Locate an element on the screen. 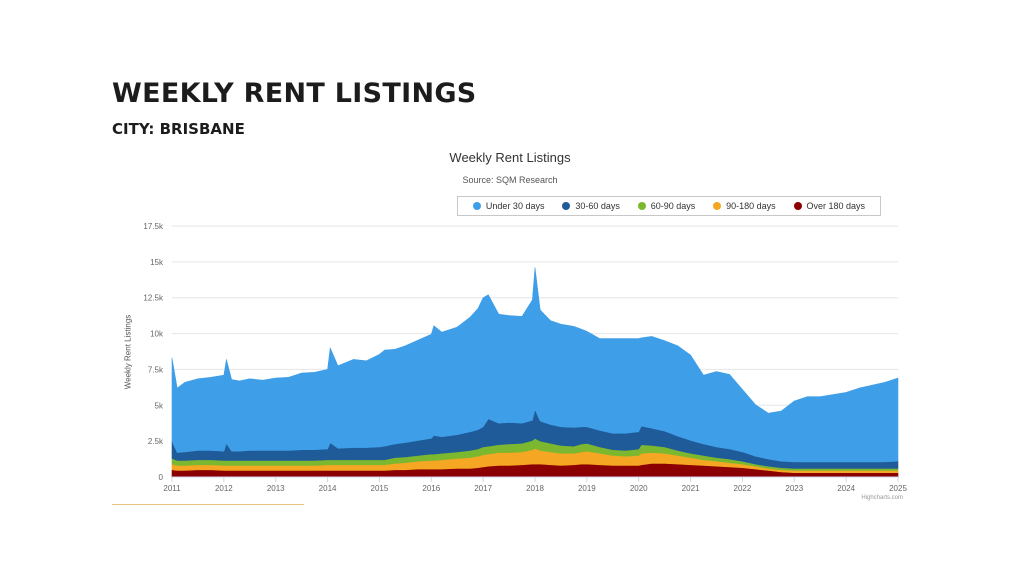 Image resolution: width=1024 pixels, height=576 pixels. y-tick-label: 5k is located at coordinates (159, 405).